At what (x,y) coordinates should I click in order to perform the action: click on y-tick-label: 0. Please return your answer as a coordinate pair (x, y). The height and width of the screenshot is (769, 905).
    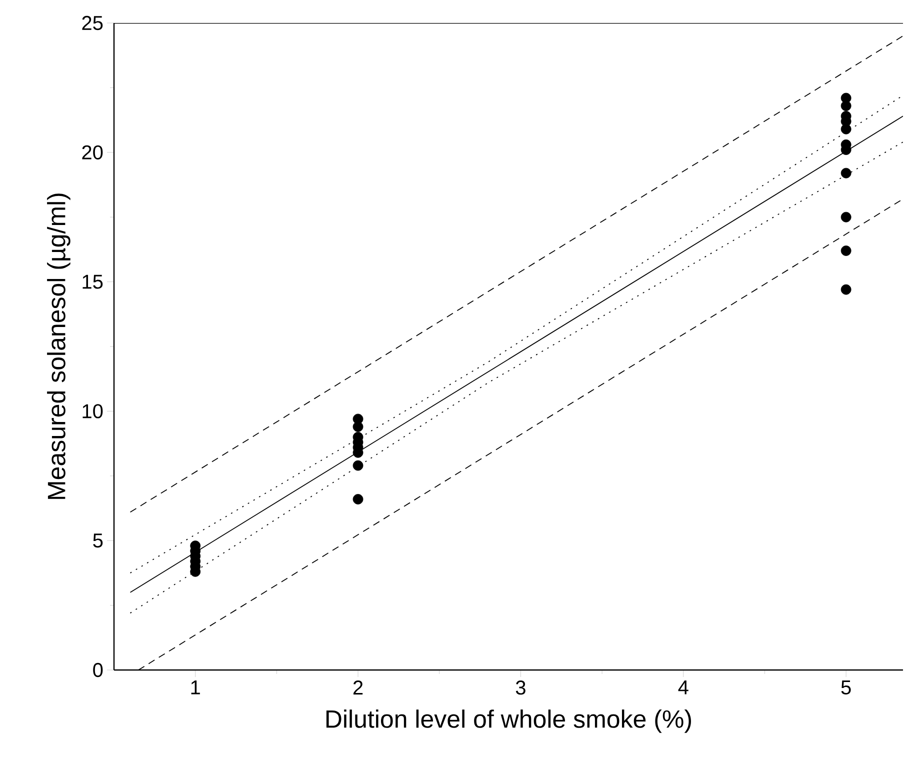
    Looking at the image, I should click on (98, 670).